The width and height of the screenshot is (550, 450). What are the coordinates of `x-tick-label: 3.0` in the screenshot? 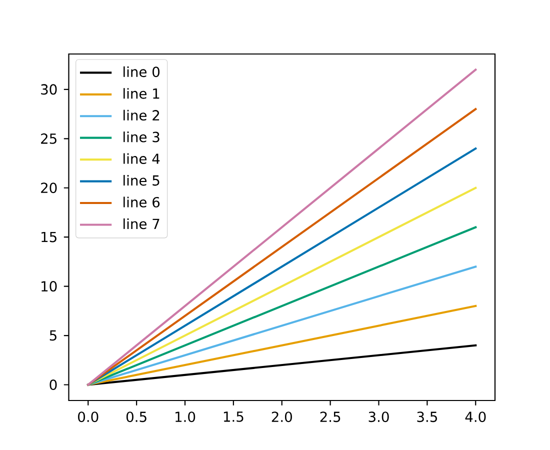 It's located at (378, 417).